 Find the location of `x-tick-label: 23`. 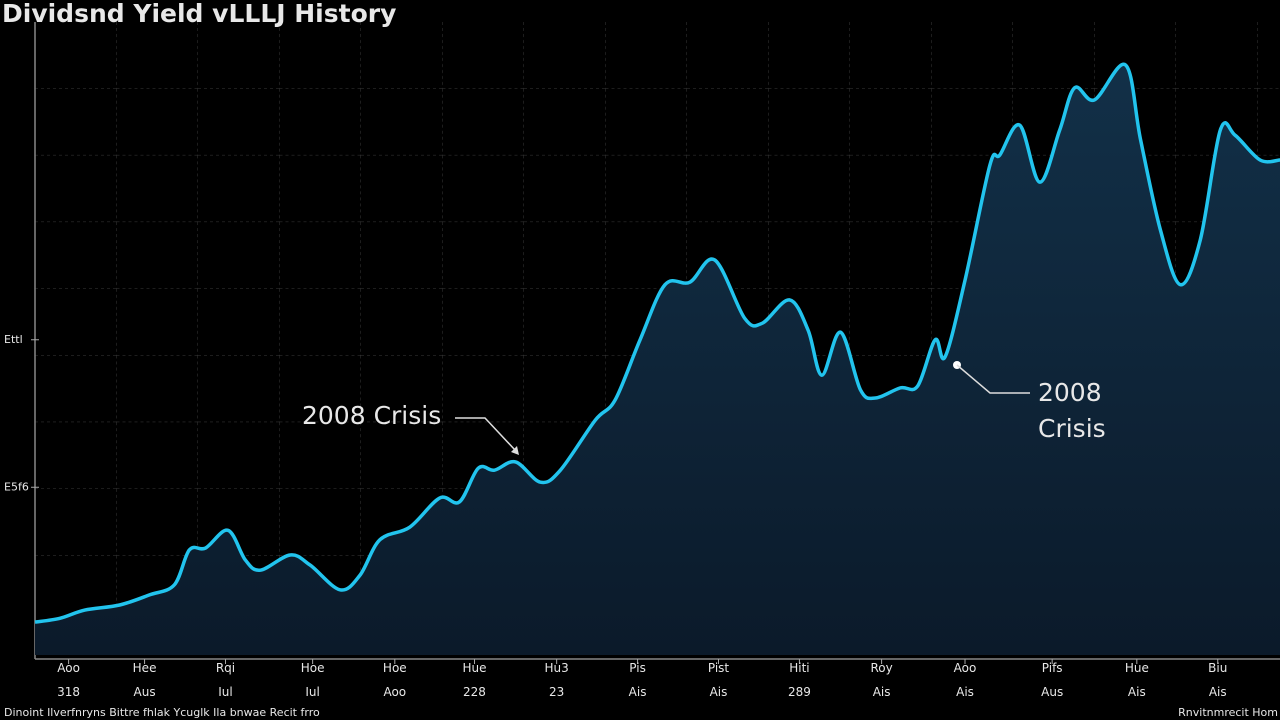

x-tick-label: 23 is located at coordinates (556, 692).